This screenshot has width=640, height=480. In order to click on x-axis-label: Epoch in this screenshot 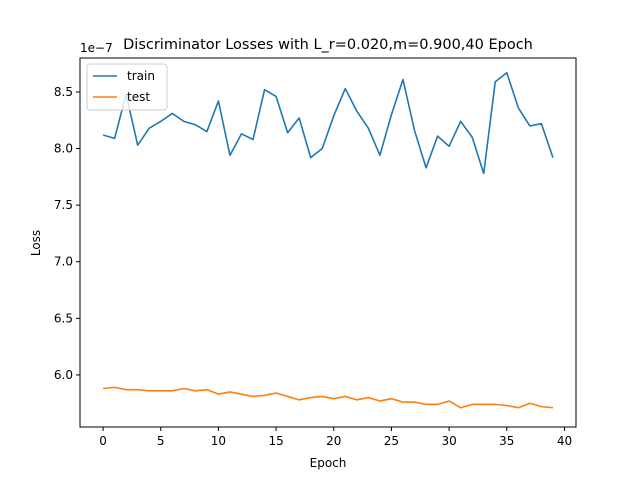, I will do `click(328, 463)`.